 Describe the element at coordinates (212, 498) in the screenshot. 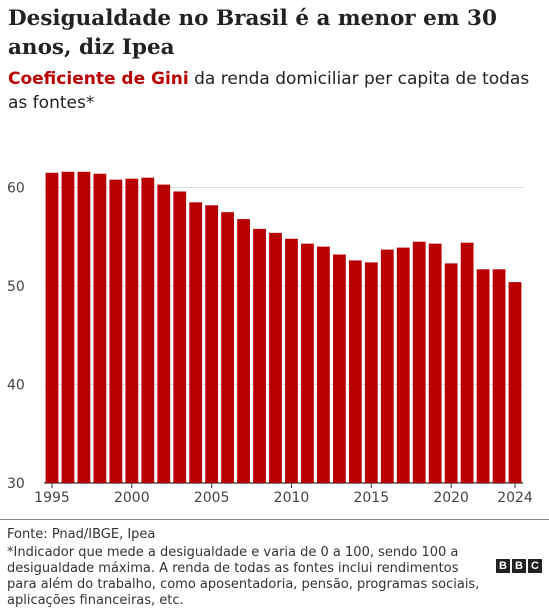

I see `x-tick-label: 2005` at that location.